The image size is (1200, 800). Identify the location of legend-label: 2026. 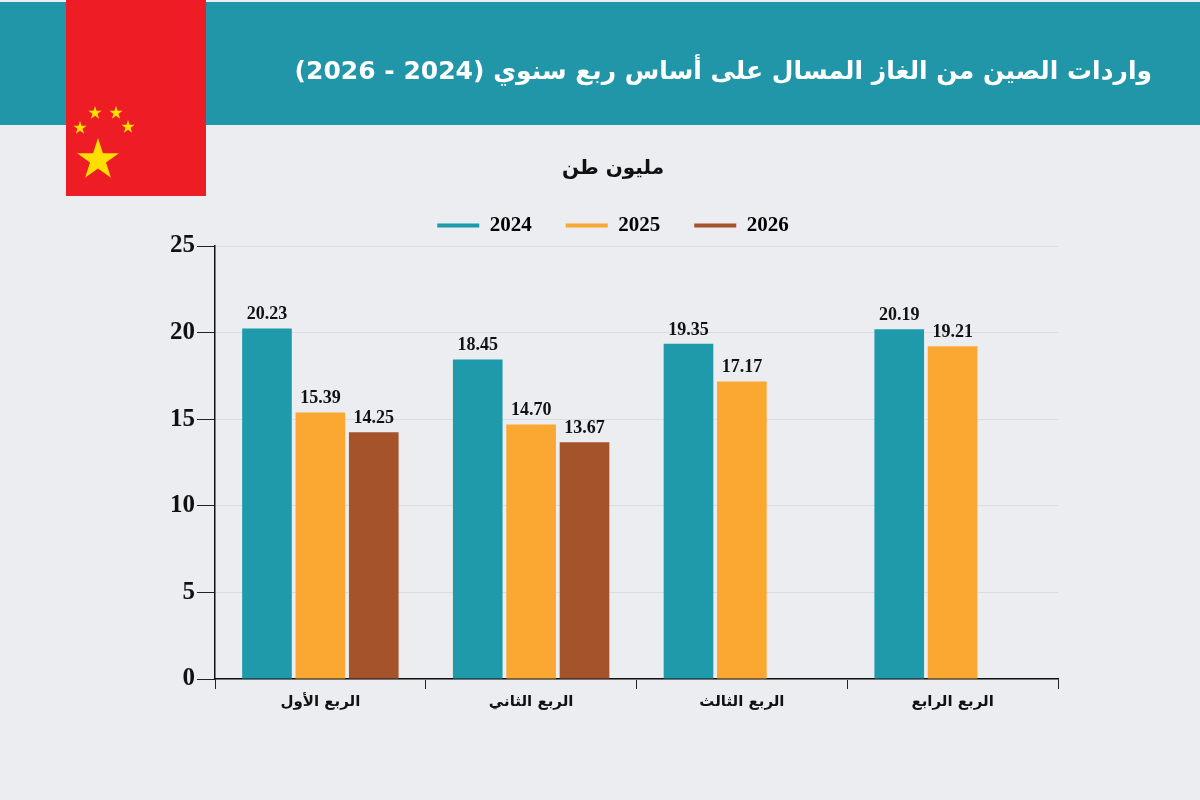
(767, 223).